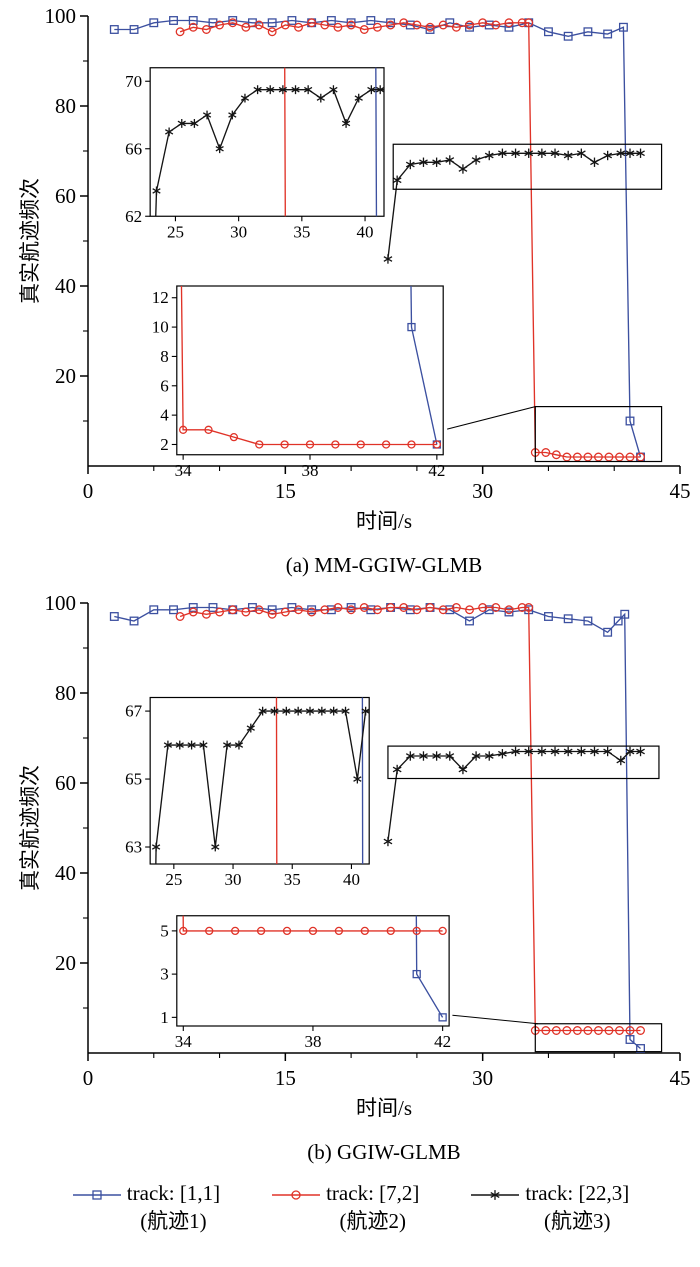  I want to click on svg-text: 67, so click(134, 711).